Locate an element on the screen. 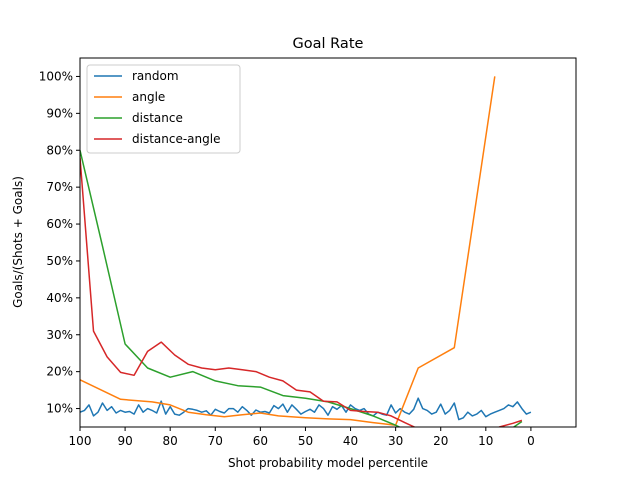 This screenshot has width=640, height=480. legend: random angle distance distance-angle is located at coordinates (163, 109).